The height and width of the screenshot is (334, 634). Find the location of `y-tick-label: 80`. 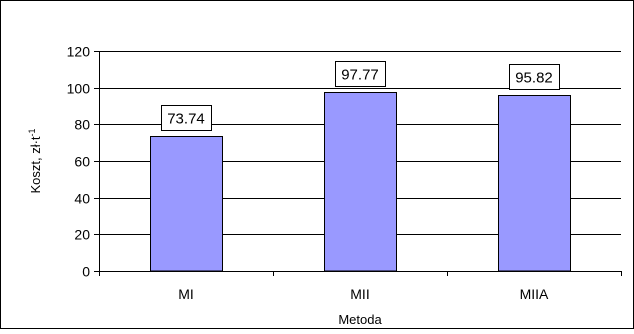

y-tick-label: 80 is located at coordinates (82, 125).